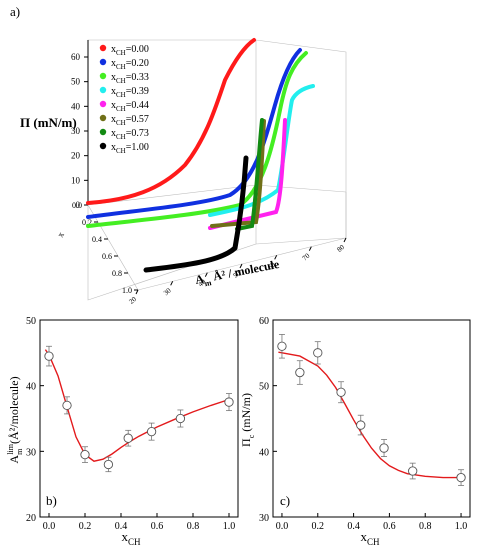 The width and height of the screenshot is (481, 550). What do you see at coordinates (137, 63) in the screenshot?
I see `legend-entry-value: =0.20` at bounding box center [137, 63].